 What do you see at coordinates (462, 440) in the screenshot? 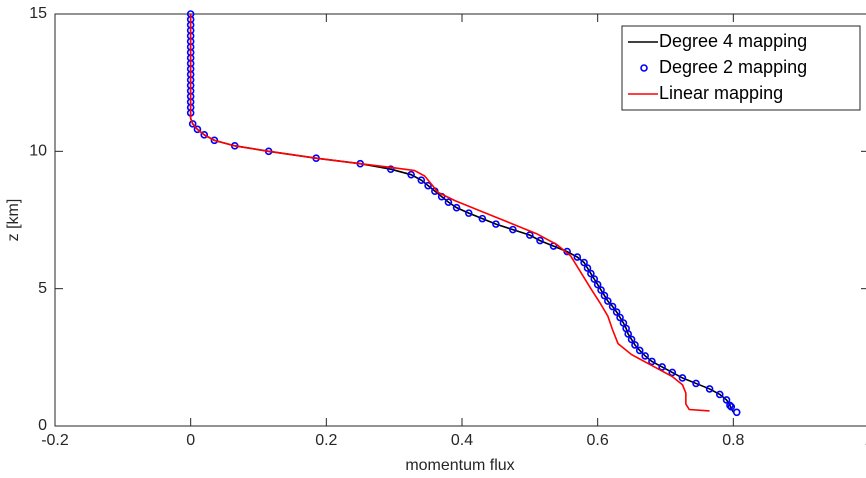
I see `x-tick-label: 0.4` at bounding box center [462, 440].